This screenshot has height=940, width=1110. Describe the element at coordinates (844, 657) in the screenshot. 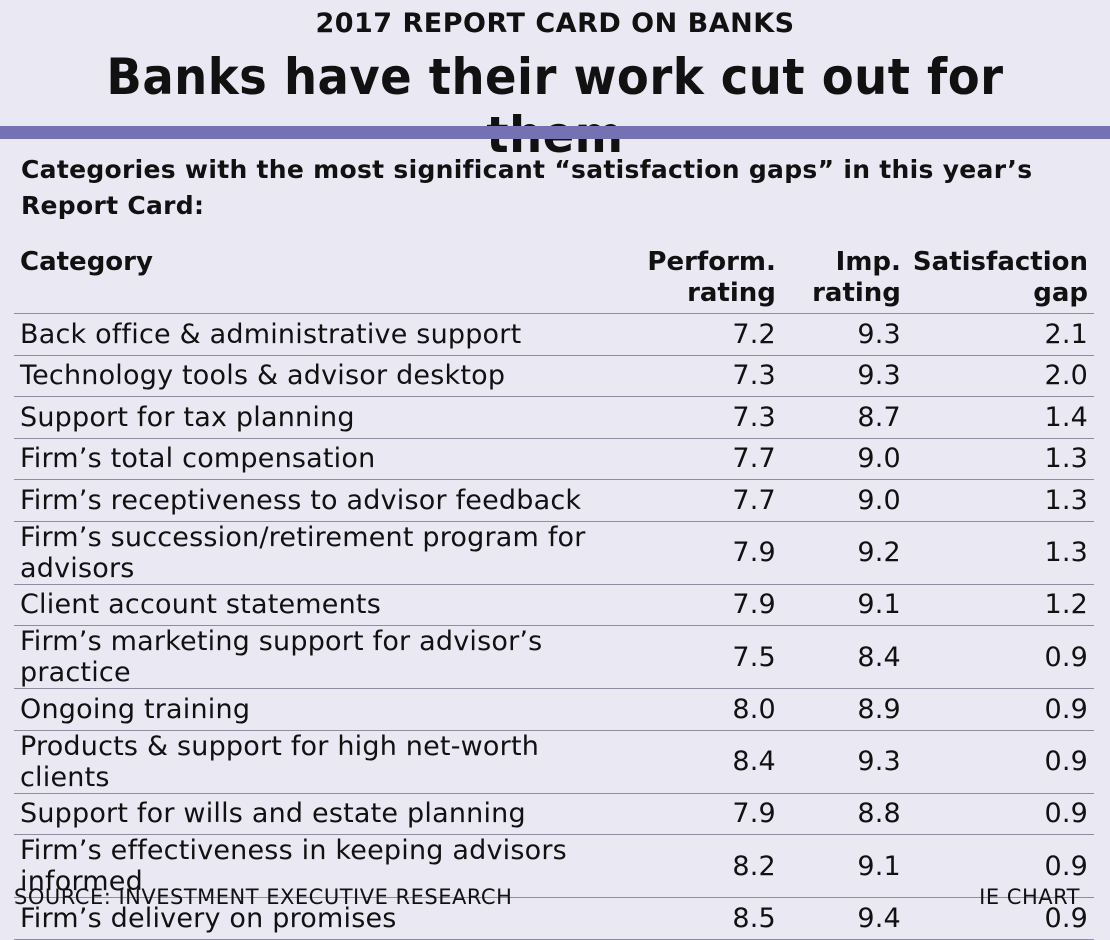

I see `cell-imp-rating: 8.4` at that location.